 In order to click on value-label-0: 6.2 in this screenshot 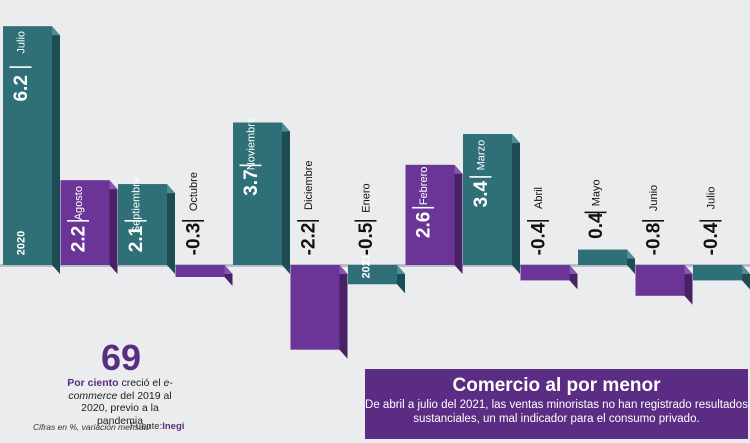, I will do `click(21, 88)`.